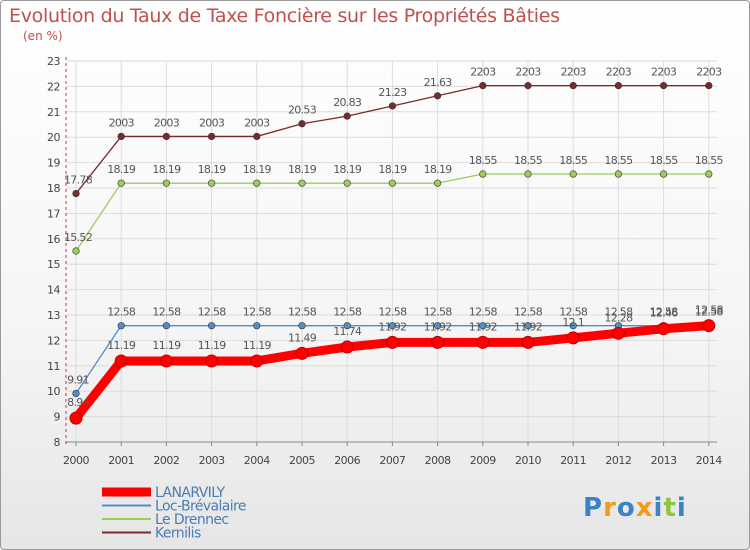 The height and width of the screenshot is (550, 750). What do you see at coordinates (438, 460) in the screenshot?
I see `x-tick-label: 2008` at bounding box center [438, 460].